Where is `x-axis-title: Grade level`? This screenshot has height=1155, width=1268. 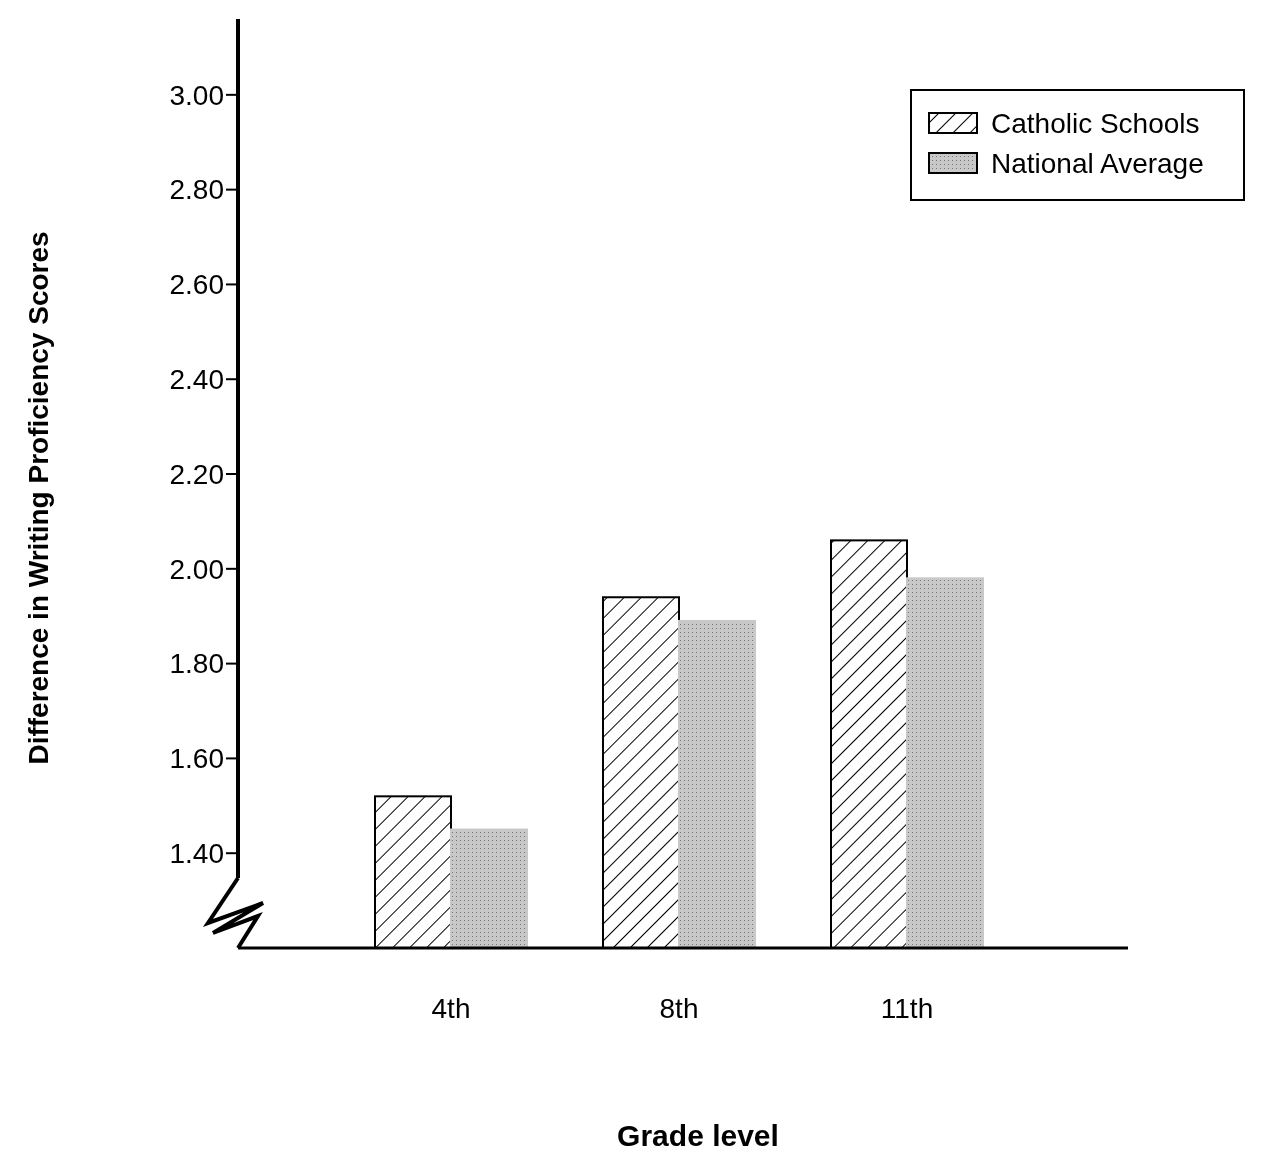
x-axis-title: Grade level is located at coordinates (698, 1135).